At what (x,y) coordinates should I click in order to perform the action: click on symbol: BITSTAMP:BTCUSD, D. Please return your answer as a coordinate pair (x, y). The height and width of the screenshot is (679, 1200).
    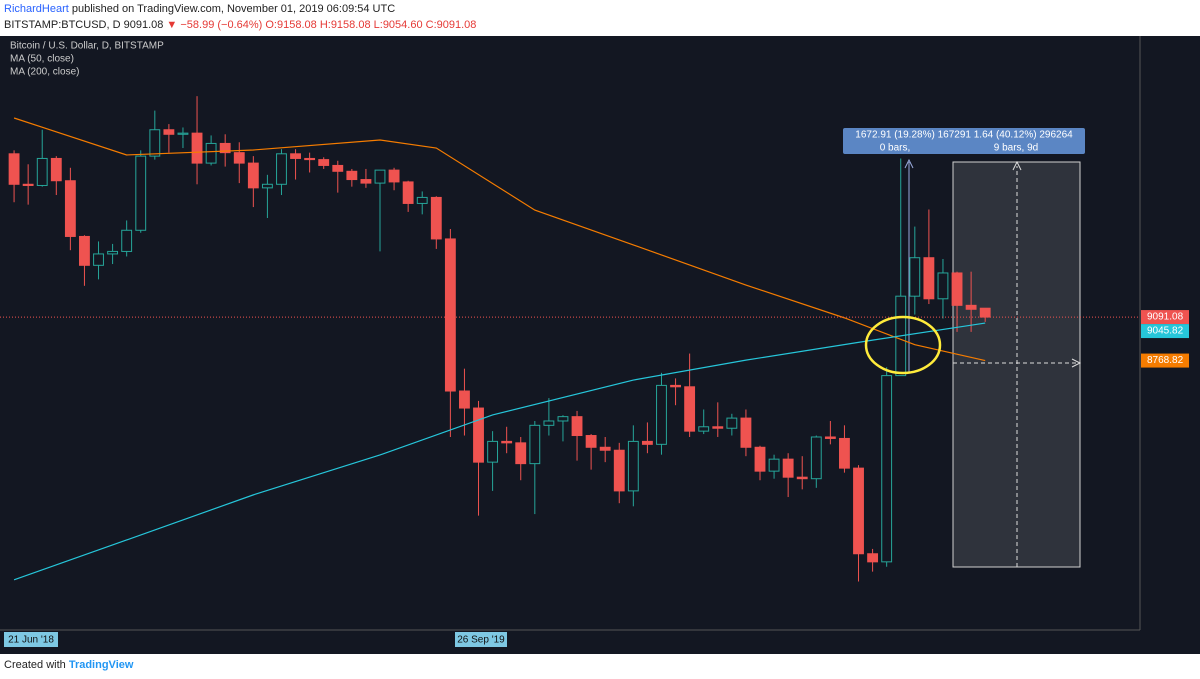
    Looking at the image, I should click on (62, 25).